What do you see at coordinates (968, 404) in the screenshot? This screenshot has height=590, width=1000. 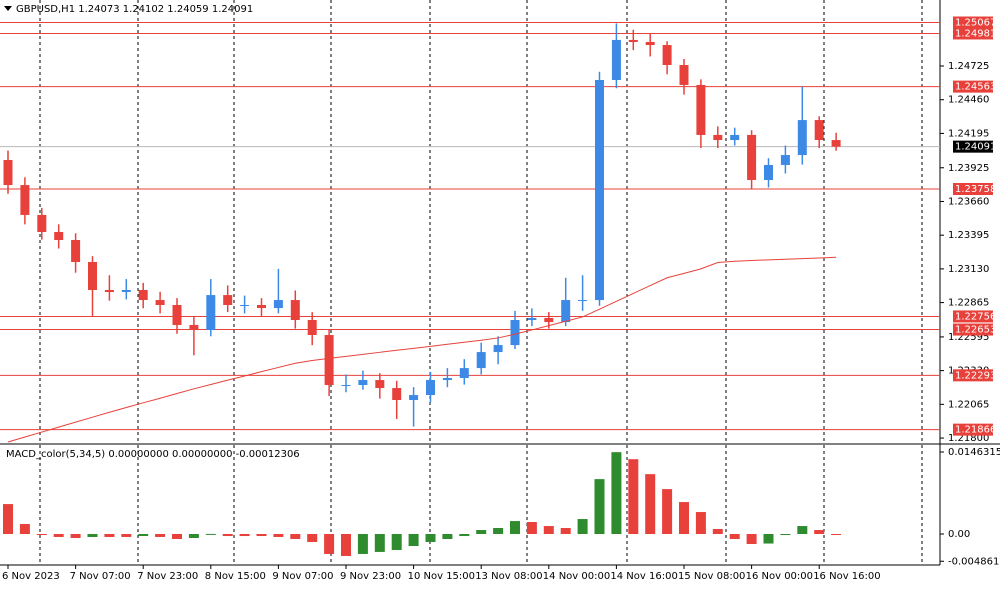 I see `y-tick-label: 1.22065` at bounding box center [968, 404].